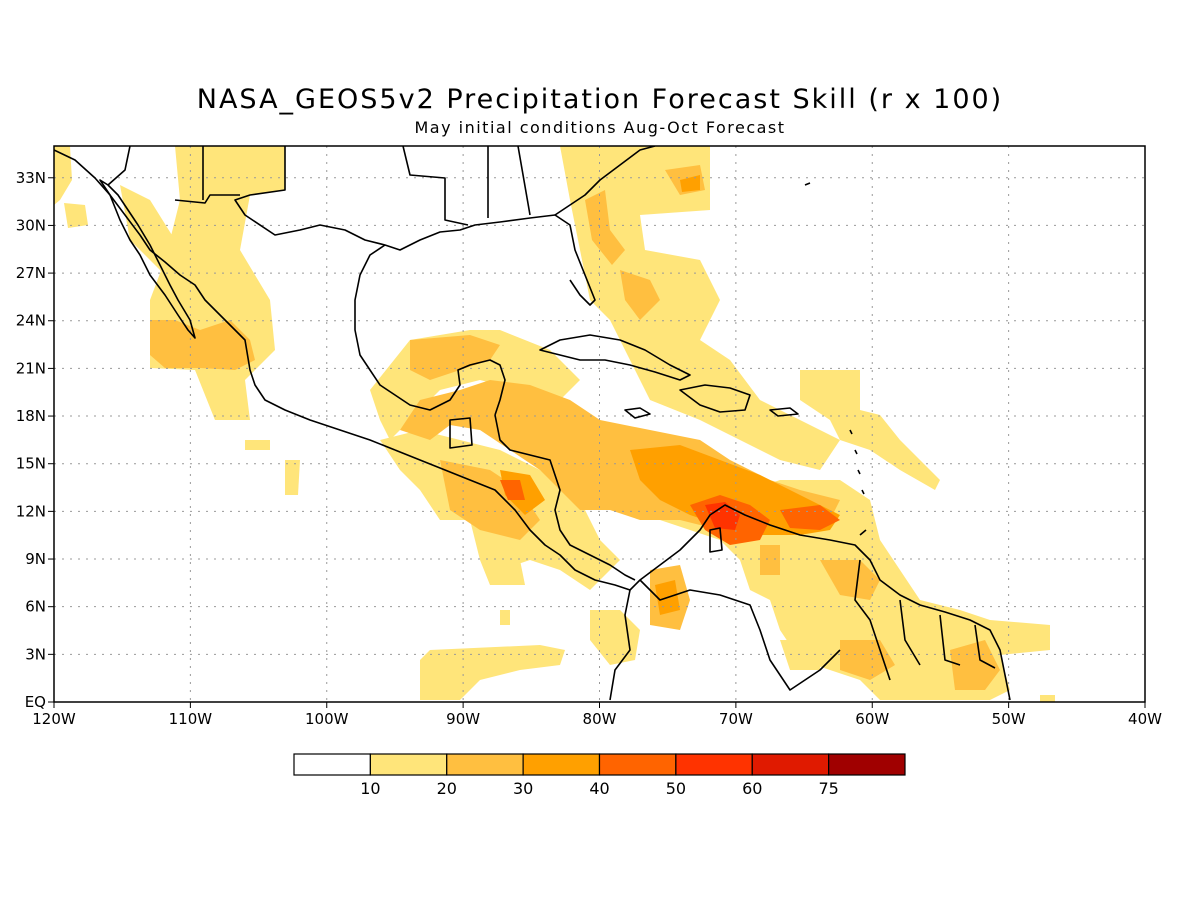 The image size is (1200, 900). Describe the element at coordinates (31, 368) in the screenshot. I see `lat-tick-label: 21N` at that location.